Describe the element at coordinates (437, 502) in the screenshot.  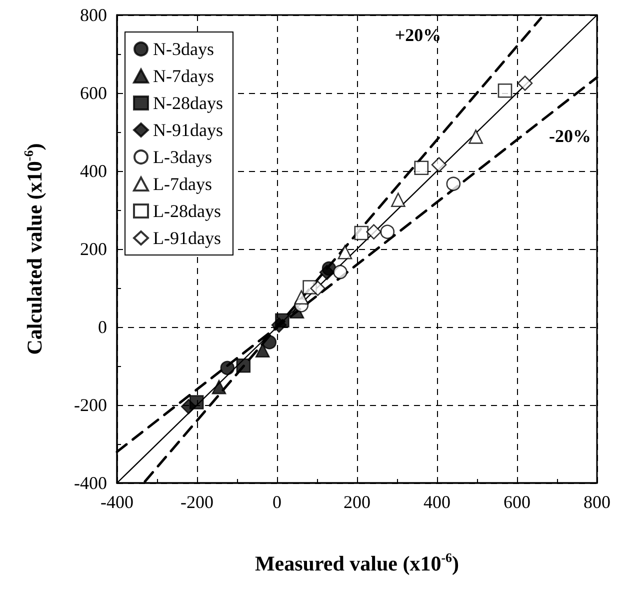
I see `x-tick-label: 400` at that location.